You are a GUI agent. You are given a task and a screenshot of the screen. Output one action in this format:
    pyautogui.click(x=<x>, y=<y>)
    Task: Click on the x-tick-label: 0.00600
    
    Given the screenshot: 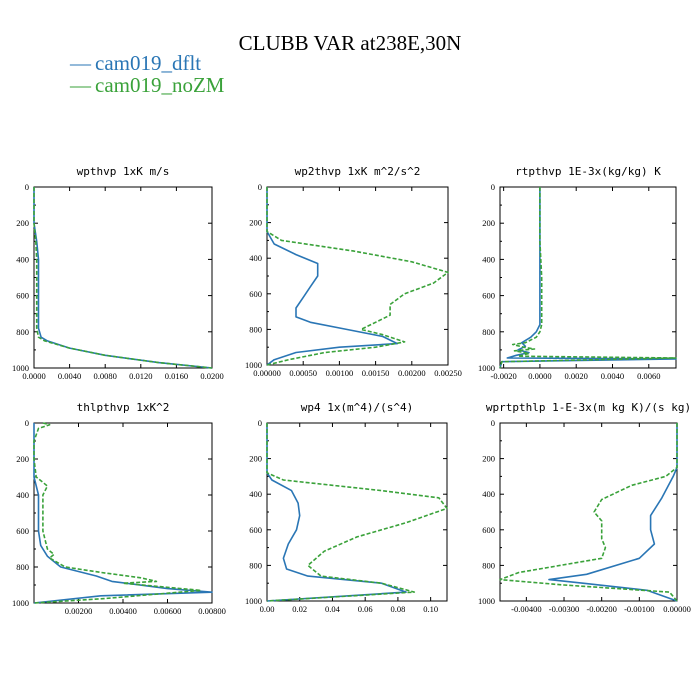 What is the action you would take?
    pyautogui.click(x=168, y=611)
    